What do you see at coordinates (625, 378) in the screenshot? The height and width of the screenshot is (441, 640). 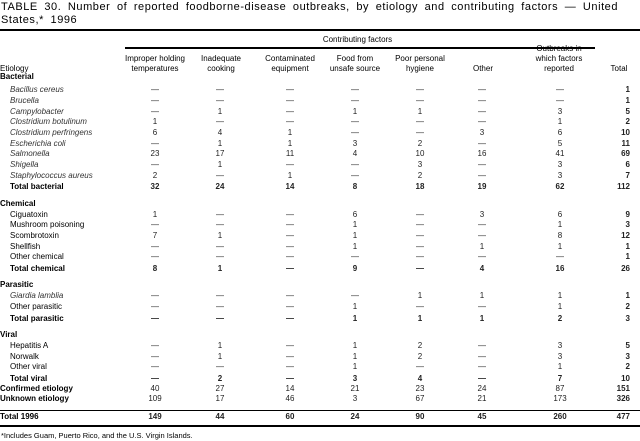 I see `cell-total: 10` at bounding box center [625, 378].